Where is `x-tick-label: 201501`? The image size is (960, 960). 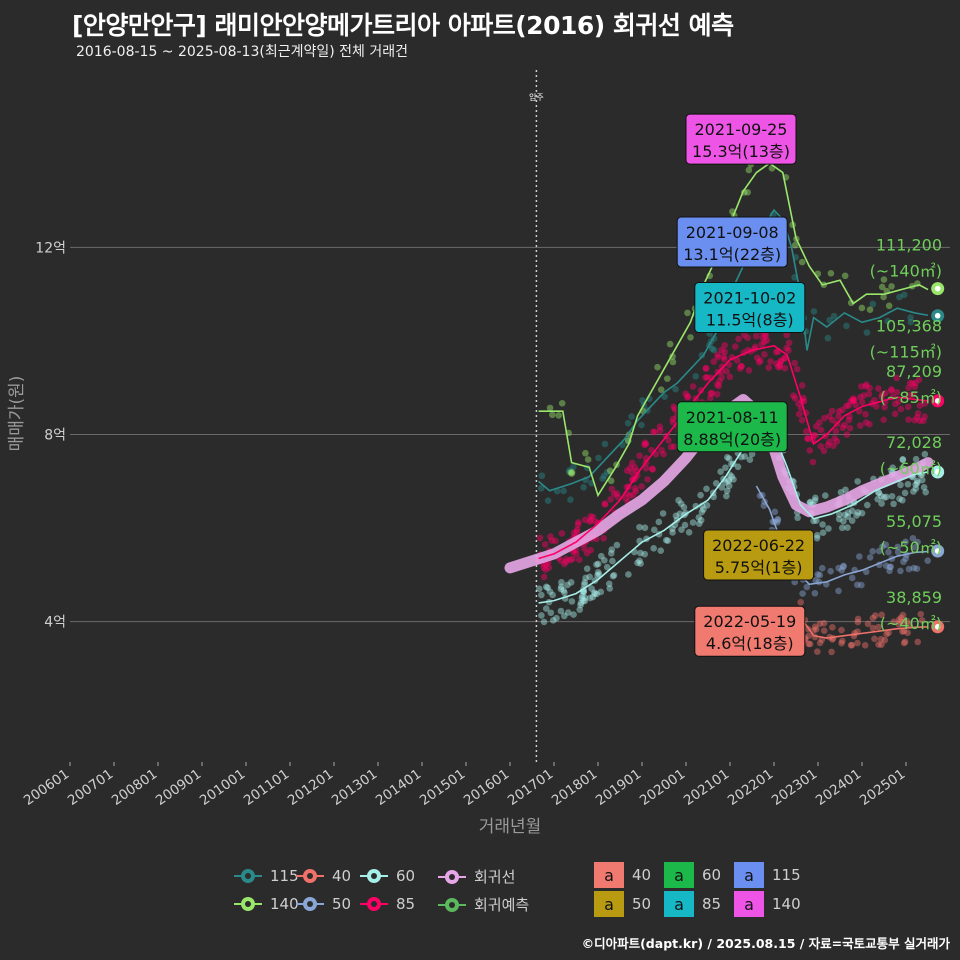 x-tick-label: 201501 is located at coordinates (442, 787).